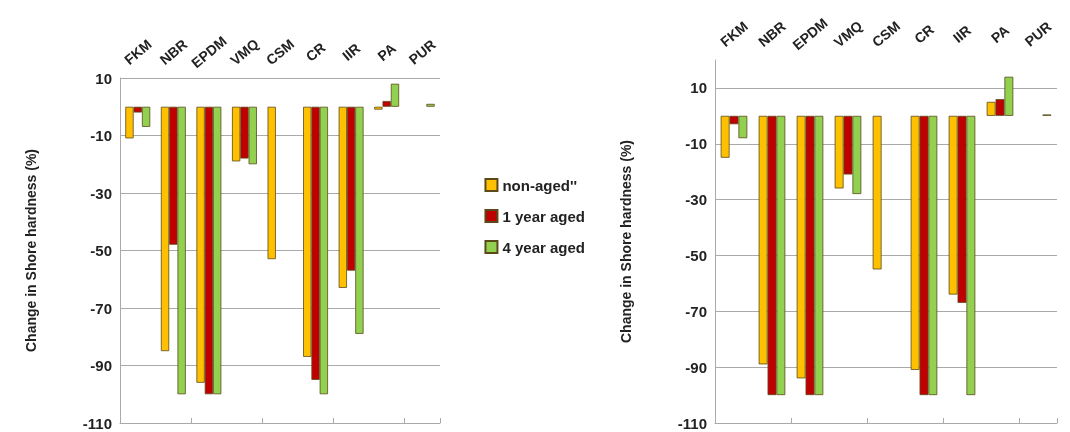  What do you see at coordinates (544, 247) in the screenshot?
I see `legend-label: 4 year aged` at bounding box center [544, 247].